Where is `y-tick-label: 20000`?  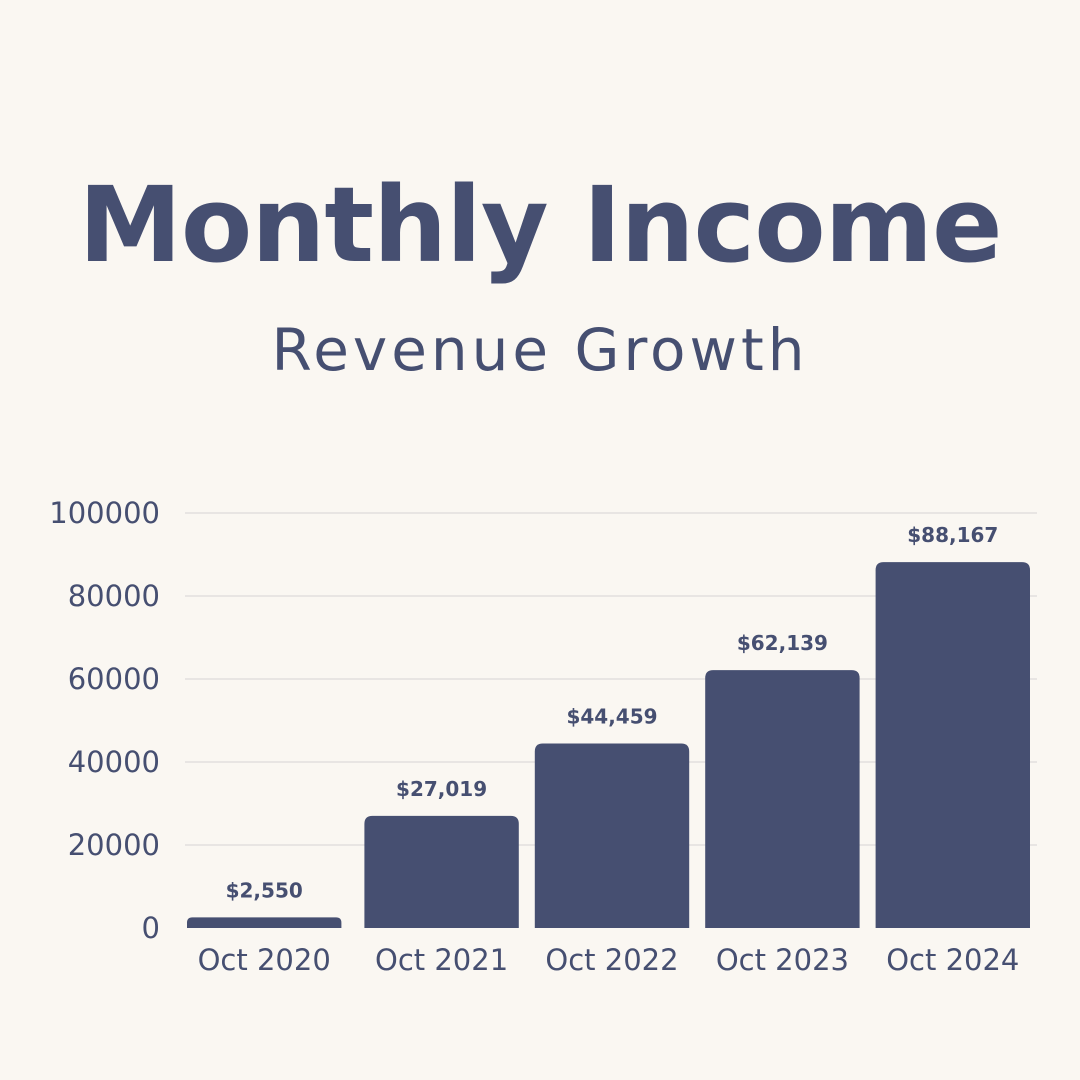
y-tick-label: 20000 is located at coordinates (114, 845).